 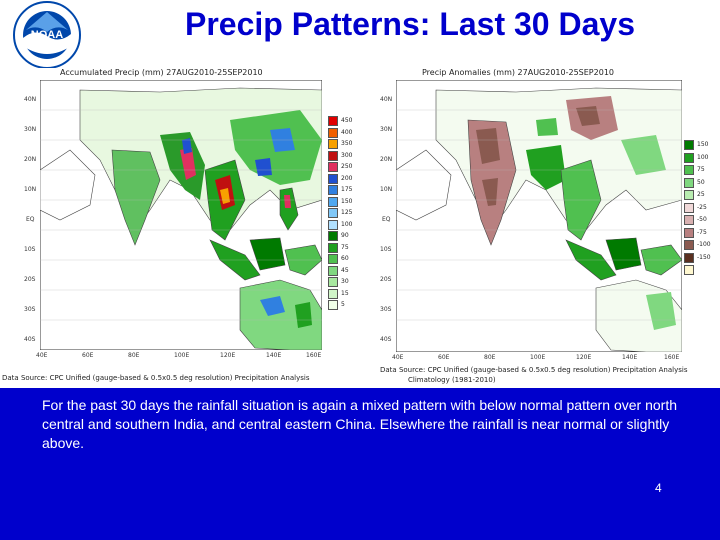 I want to click on legend-label: 400, so click(x=347, y=132).